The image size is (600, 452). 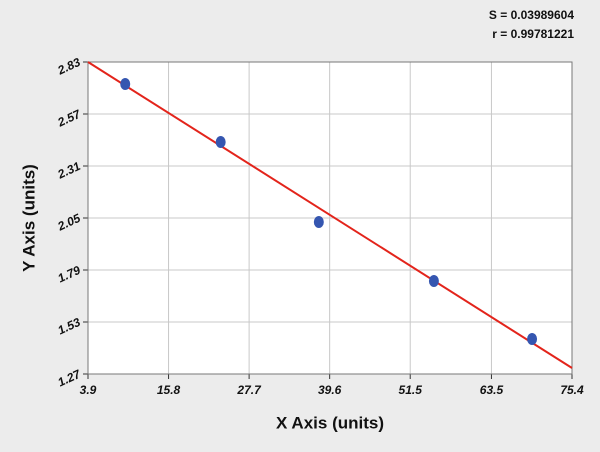 I want to click on x-tick-label: 15.8, so click(x=169, y=390).